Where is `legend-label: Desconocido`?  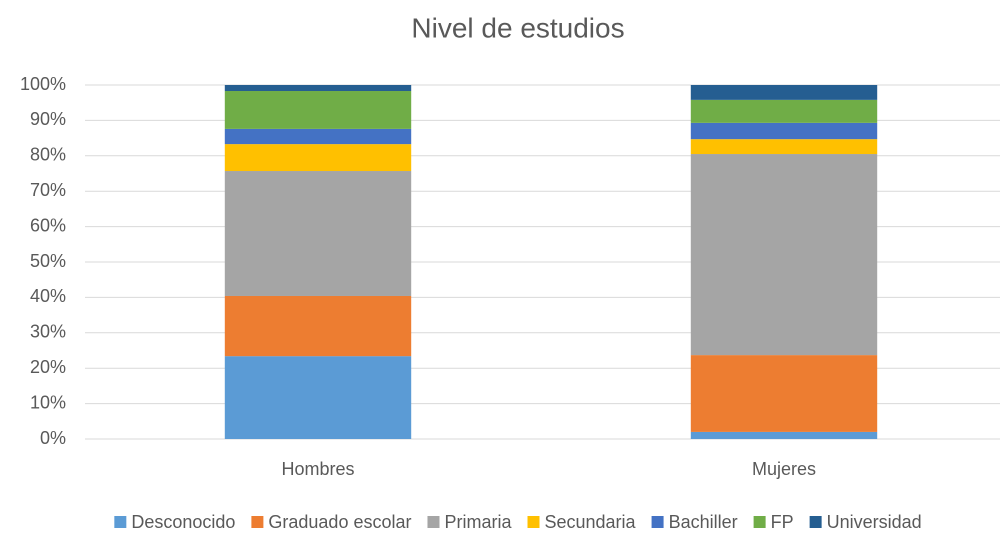 legend-label: Desconocido is located at coordinates (183, 522).